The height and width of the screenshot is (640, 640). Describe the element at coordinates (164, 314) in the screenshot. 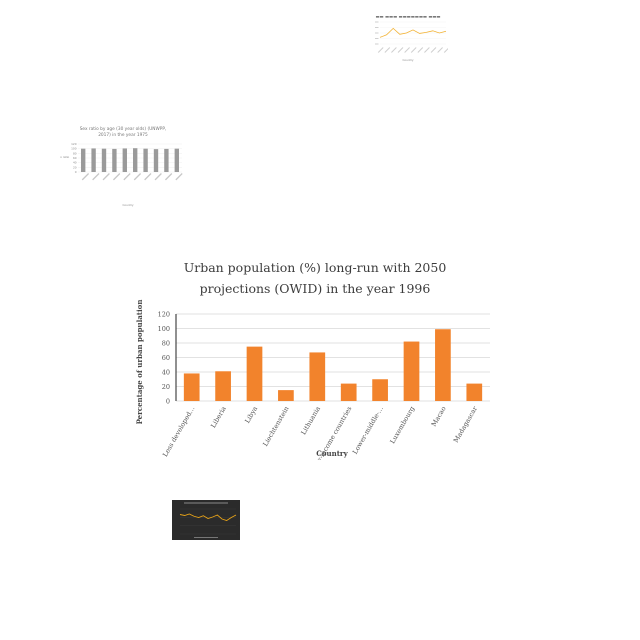

I see `y-tick-label: 120` at that location.